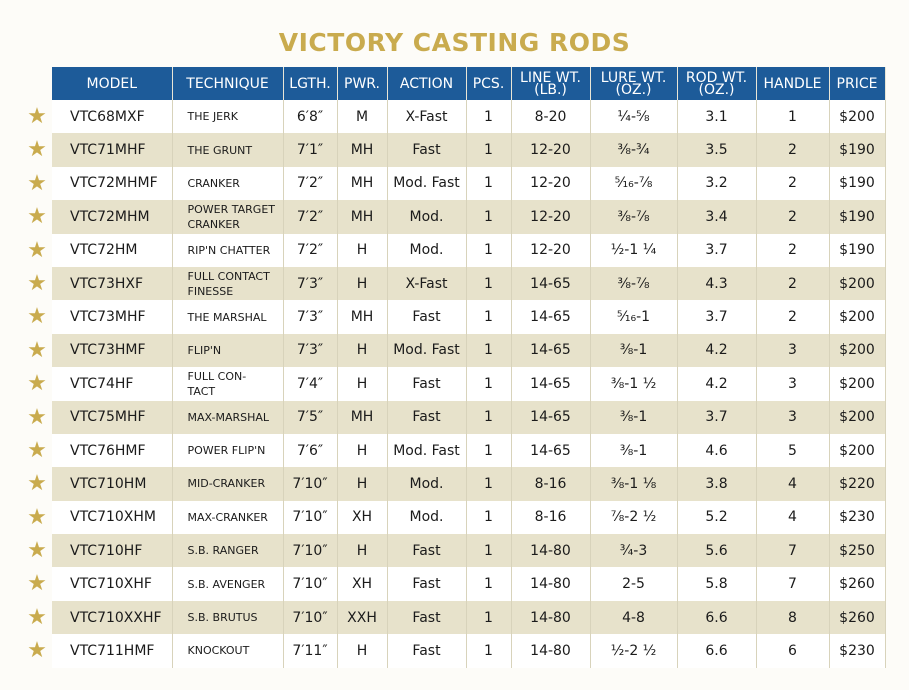 This screenshot has height=690, width=909. I want to click on table-cell: ½-1 ¼, so click(634, 250).